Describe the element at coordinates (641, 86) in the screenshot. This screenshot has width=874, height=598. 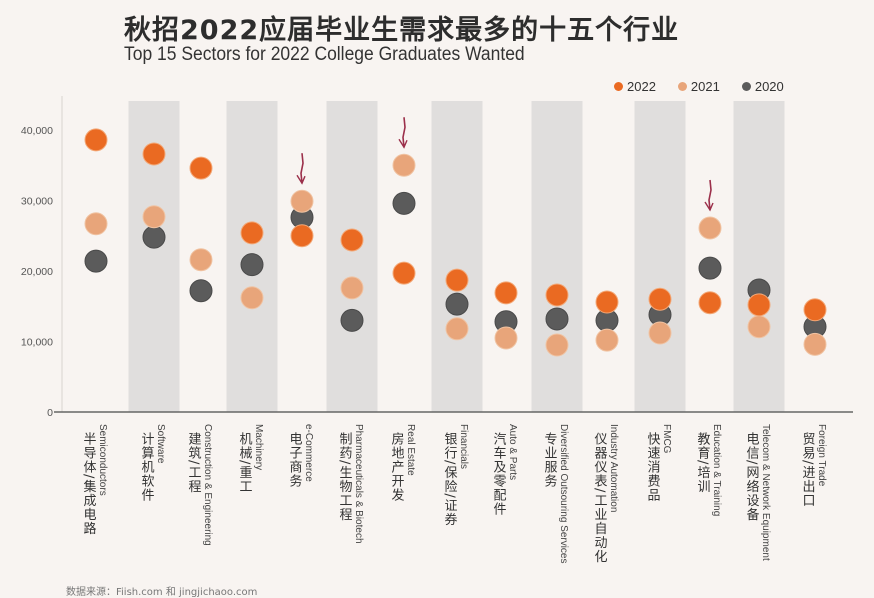
I see `legend-label-2022: 2022` at that location.